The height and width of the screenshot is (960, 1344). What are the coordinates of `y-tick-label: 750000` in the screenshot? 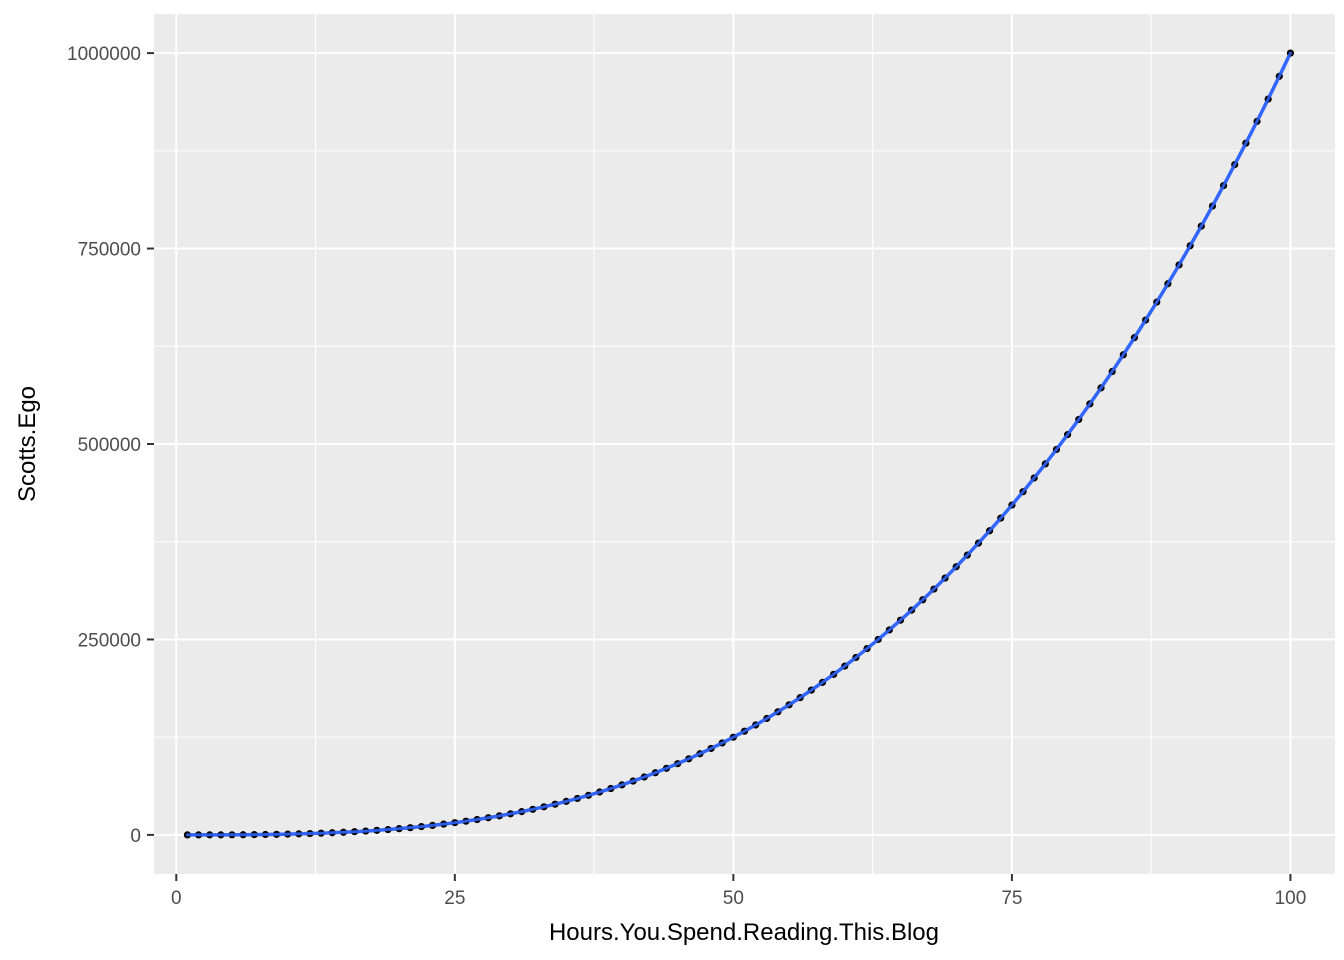 It's located at (109, 250).